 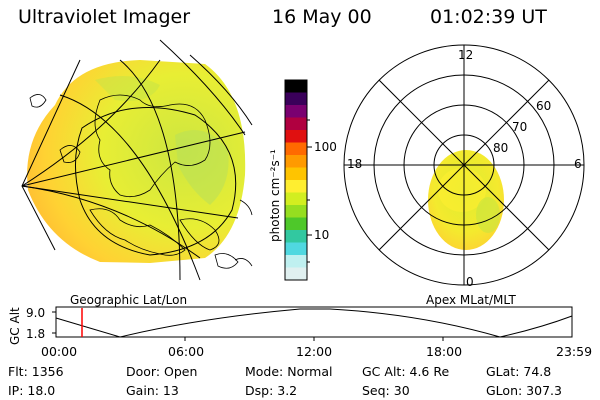 I want to click on altitude-curve, so click(x=314, y=323).